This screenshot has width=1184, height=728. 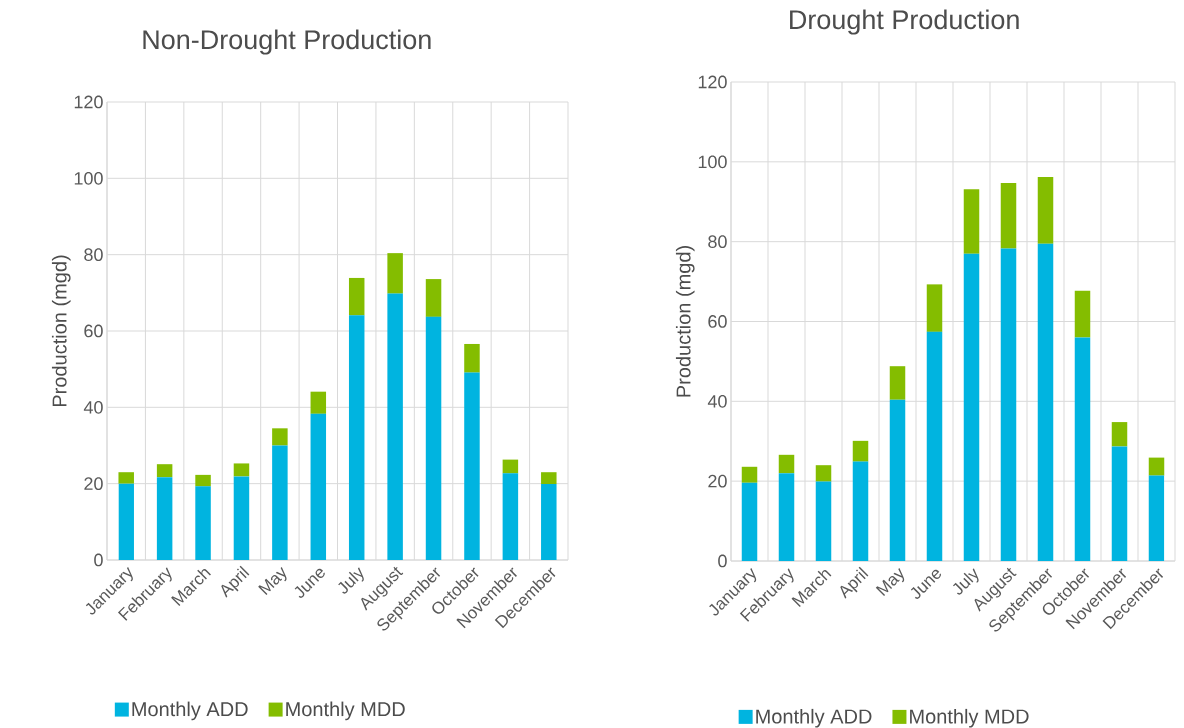 I want to click on chart-title: Non-Drought Production, so click(x=287, y=42).